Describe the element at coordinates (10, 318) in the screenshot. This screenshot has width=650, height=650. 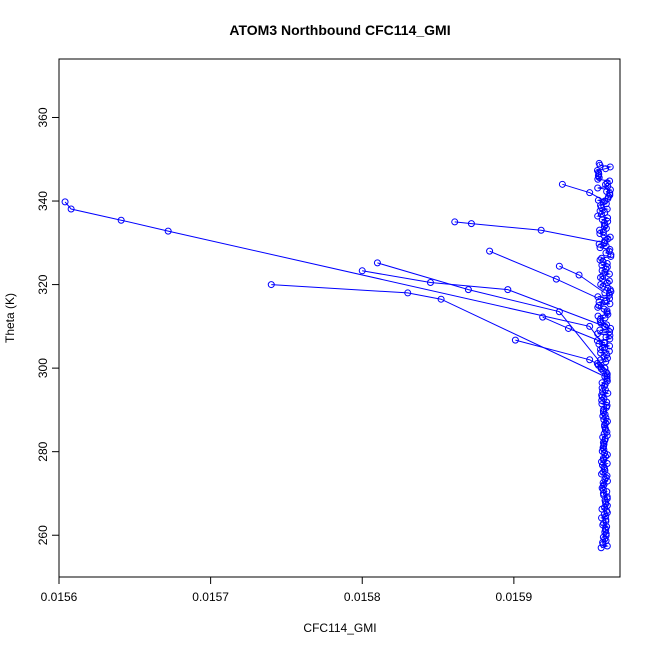
I see `y-axis-label: Theta (K)` at that location.